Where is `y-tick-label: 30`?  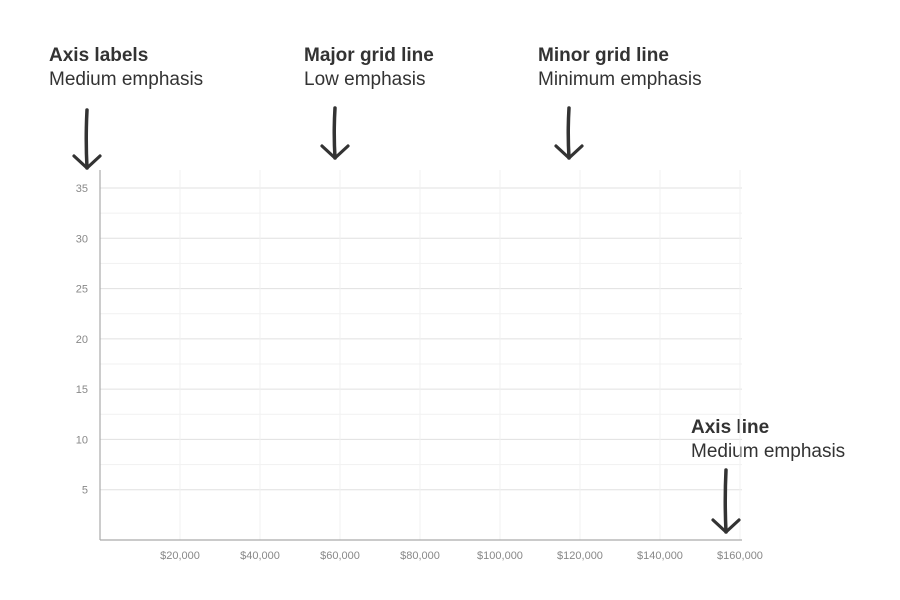
y-tick-label: 30 is located at coordinates (82, 239).